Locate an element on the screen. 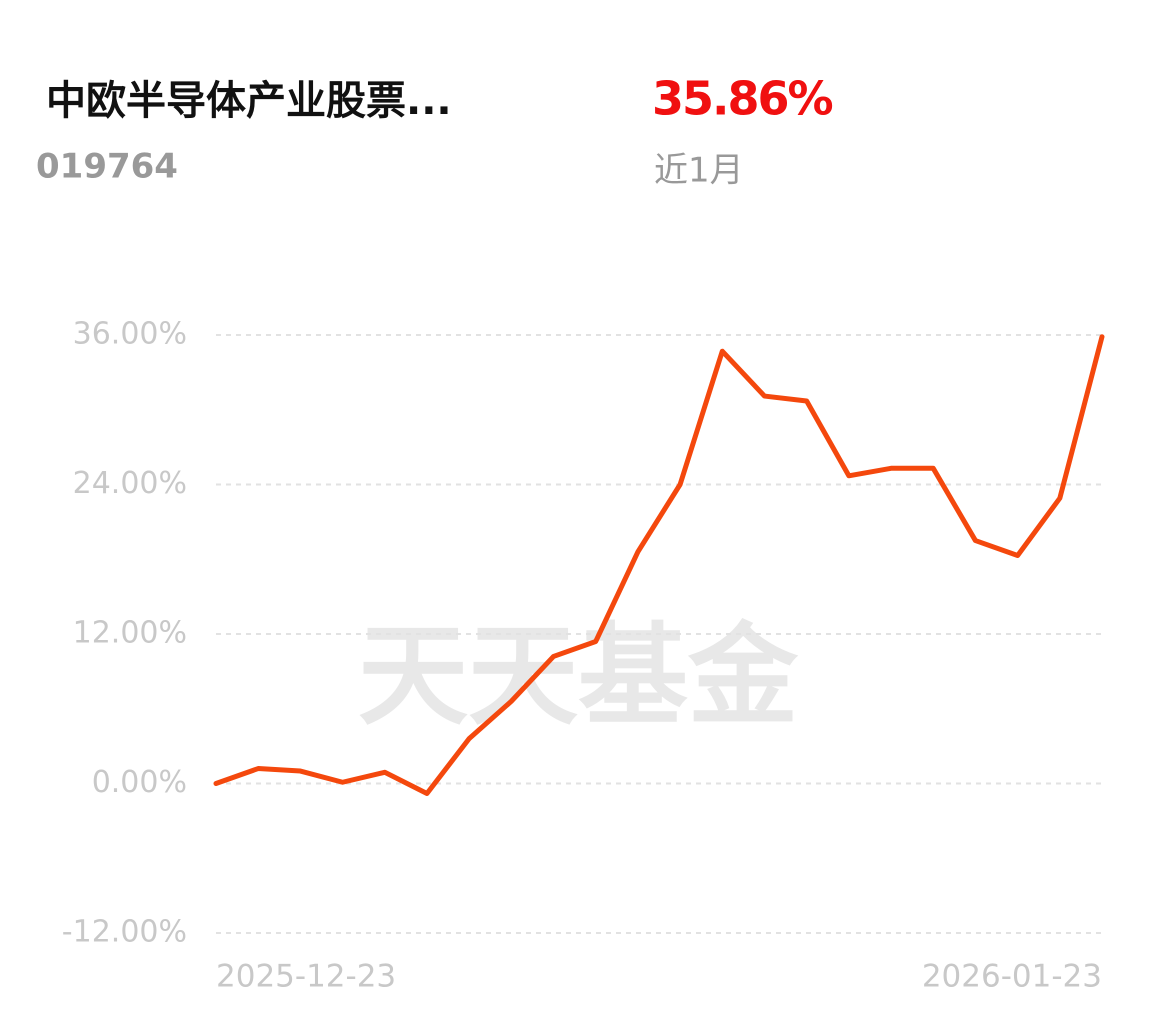 Image resolution: width=1155 pixels, height=1023 pixels. y-tick-label: 12.00% is located at coordinates (130, 633).